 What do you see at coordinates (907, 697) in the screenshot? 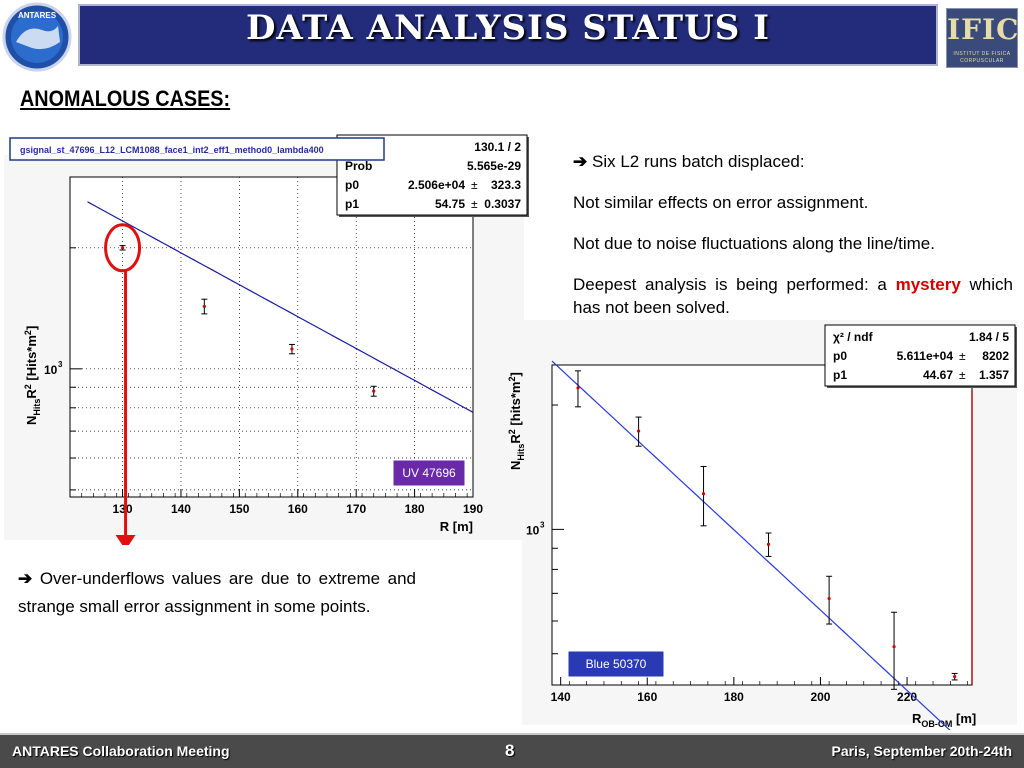
I see `x-tick-label: 220` at bounding box center [907, 697].